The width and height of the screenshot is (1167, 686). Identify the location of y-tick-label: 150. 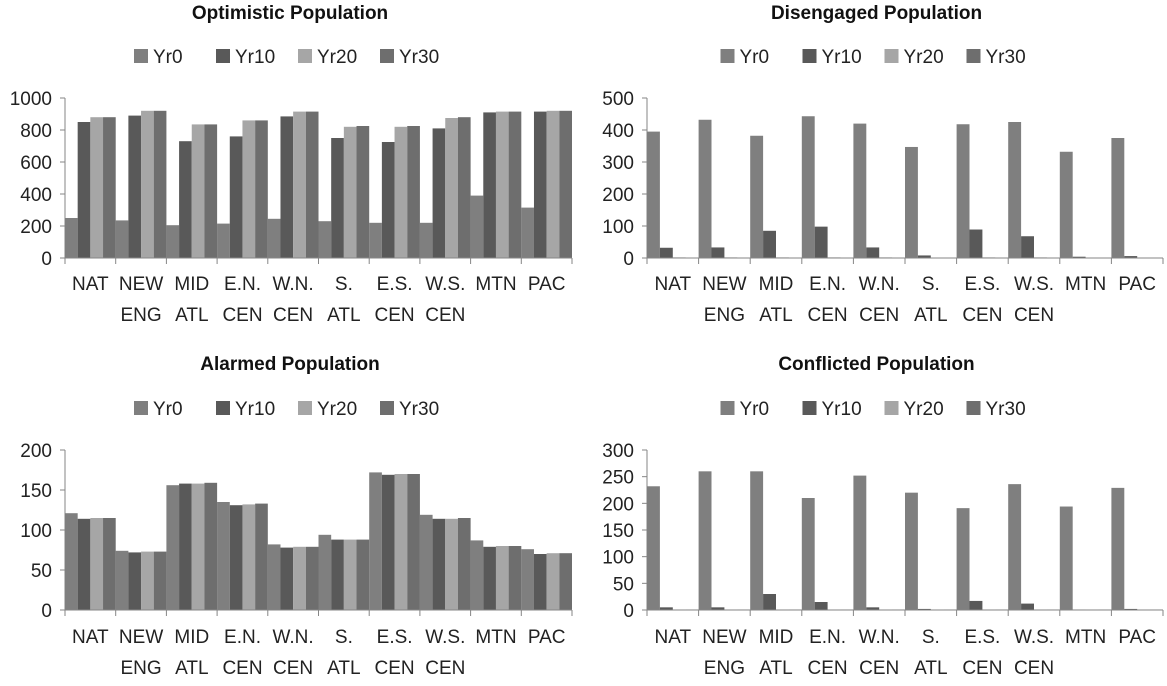
(618, 531).